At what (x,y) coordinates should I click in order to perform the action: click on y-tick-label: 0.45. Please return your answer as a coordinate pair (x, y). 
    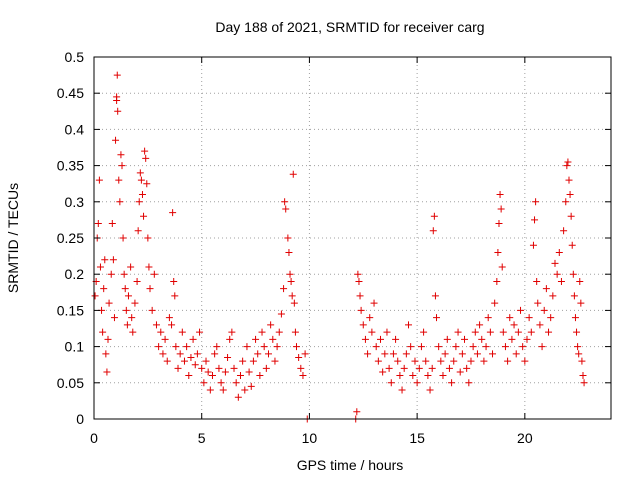
    Looking at the image, I should click on (70, 93).